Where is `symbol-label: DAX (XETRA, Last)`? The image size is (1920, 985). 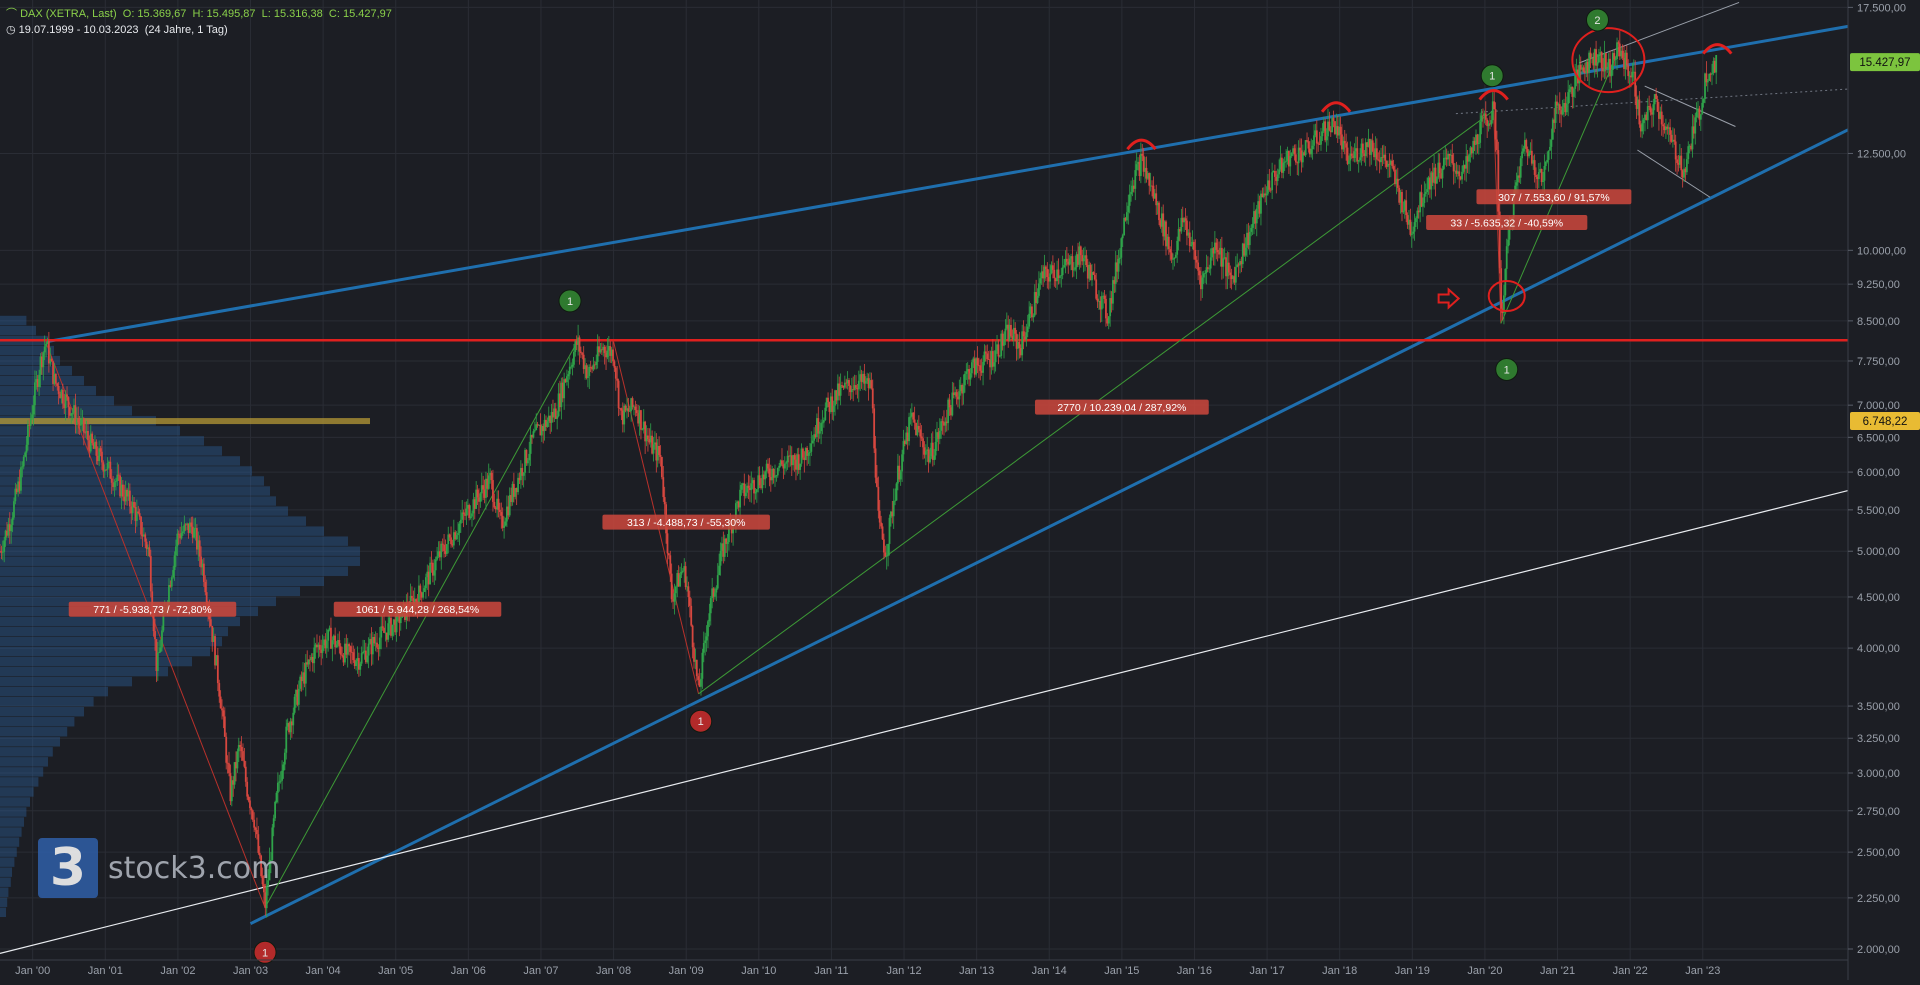 symbol-label: DAX (XETRA, Last) is located at coordinates (68, 14).